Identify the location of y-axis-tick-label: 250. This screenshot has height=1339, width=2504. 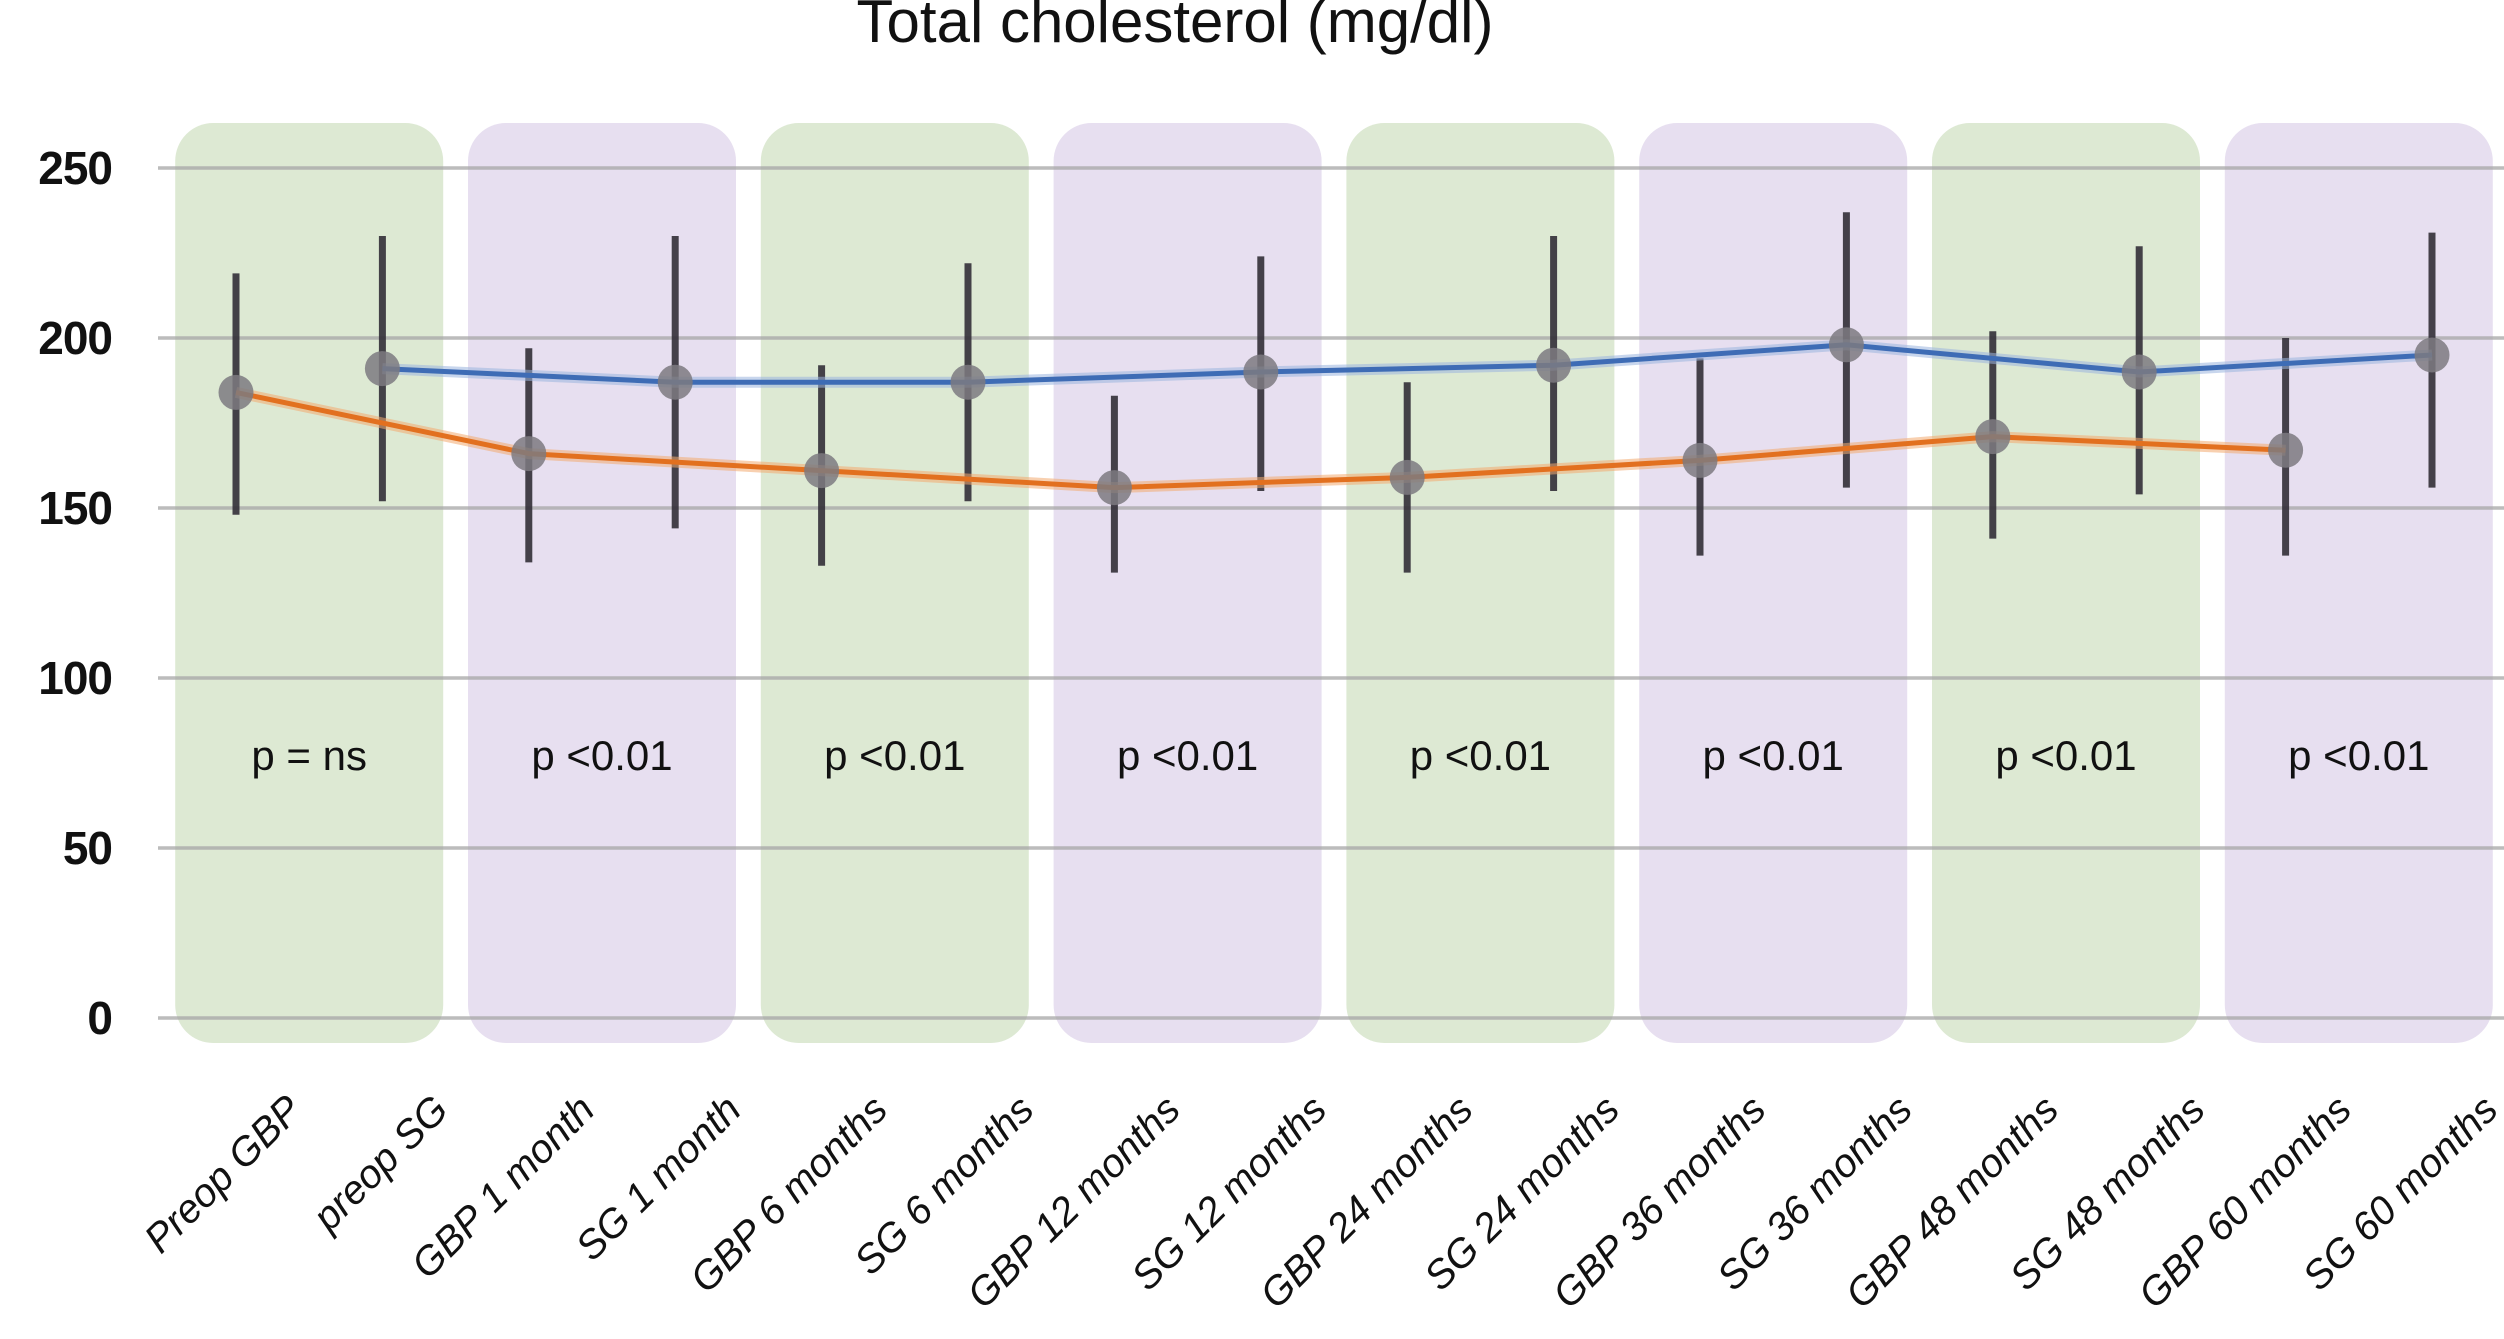
(75, 168).